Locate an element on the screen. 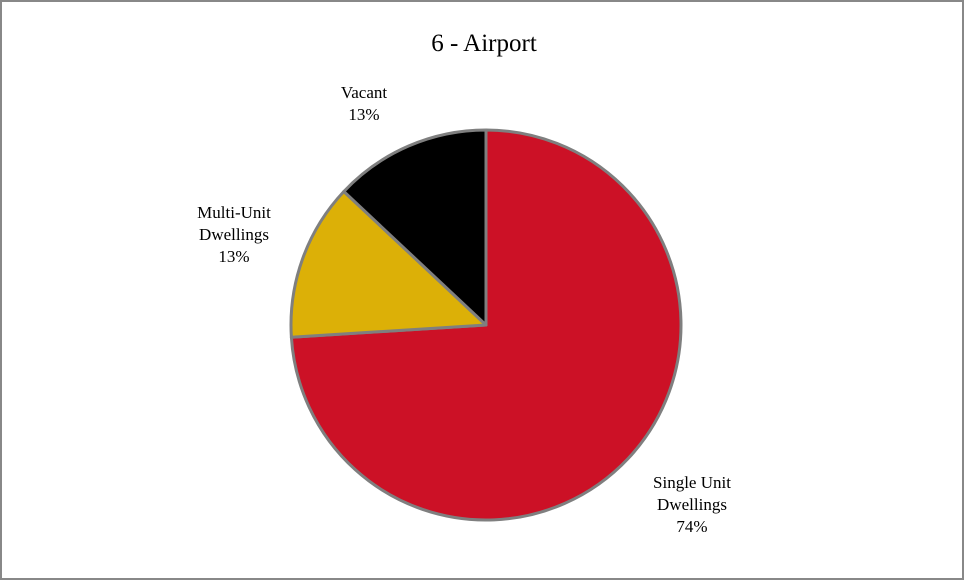  slice-label: Multi-Unit Dwellings 13% is located at coordinates (234, 235).